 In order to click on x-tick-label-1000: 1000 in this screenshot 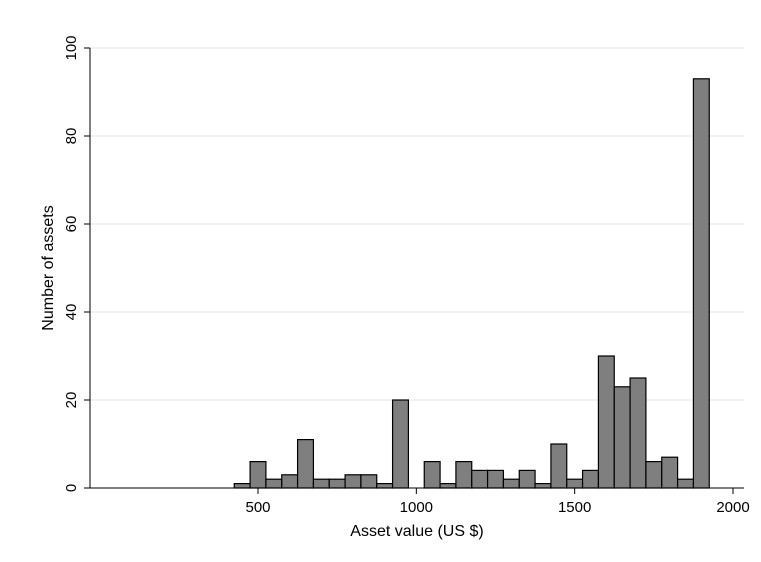, I will do `click(416, 507)`.